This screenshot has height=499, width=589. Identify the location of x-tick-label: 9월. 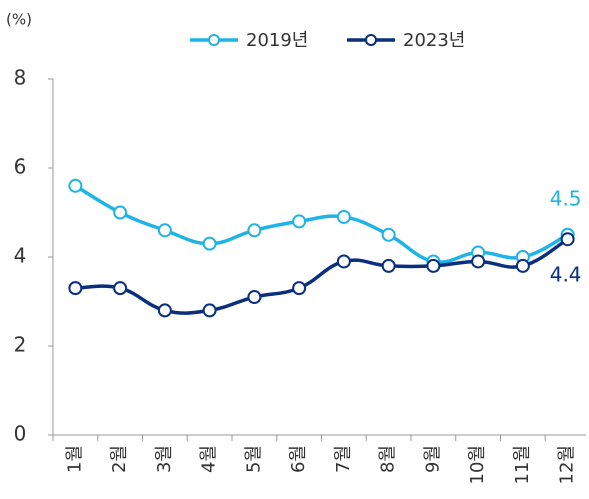
(432, 459).